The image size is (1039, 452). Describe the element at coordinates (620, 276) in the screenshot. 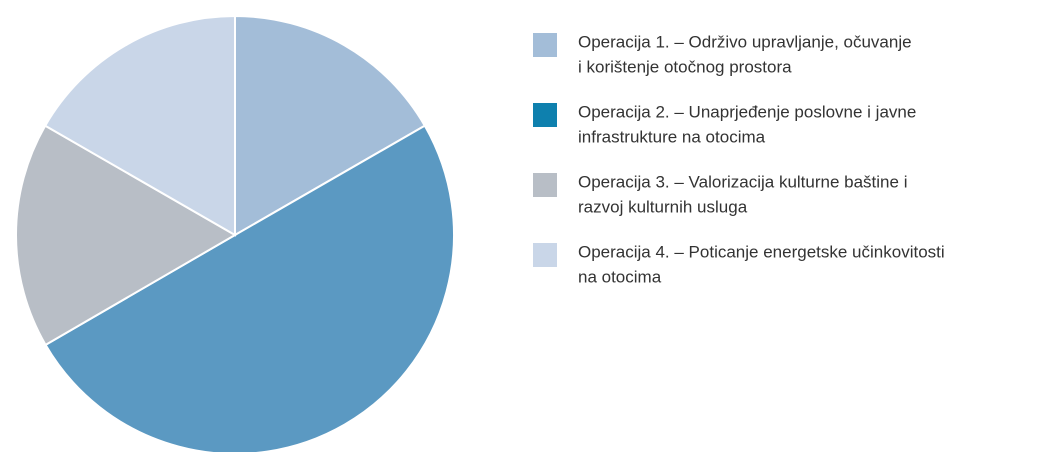

I see `legend-label: na otocima` at that location.